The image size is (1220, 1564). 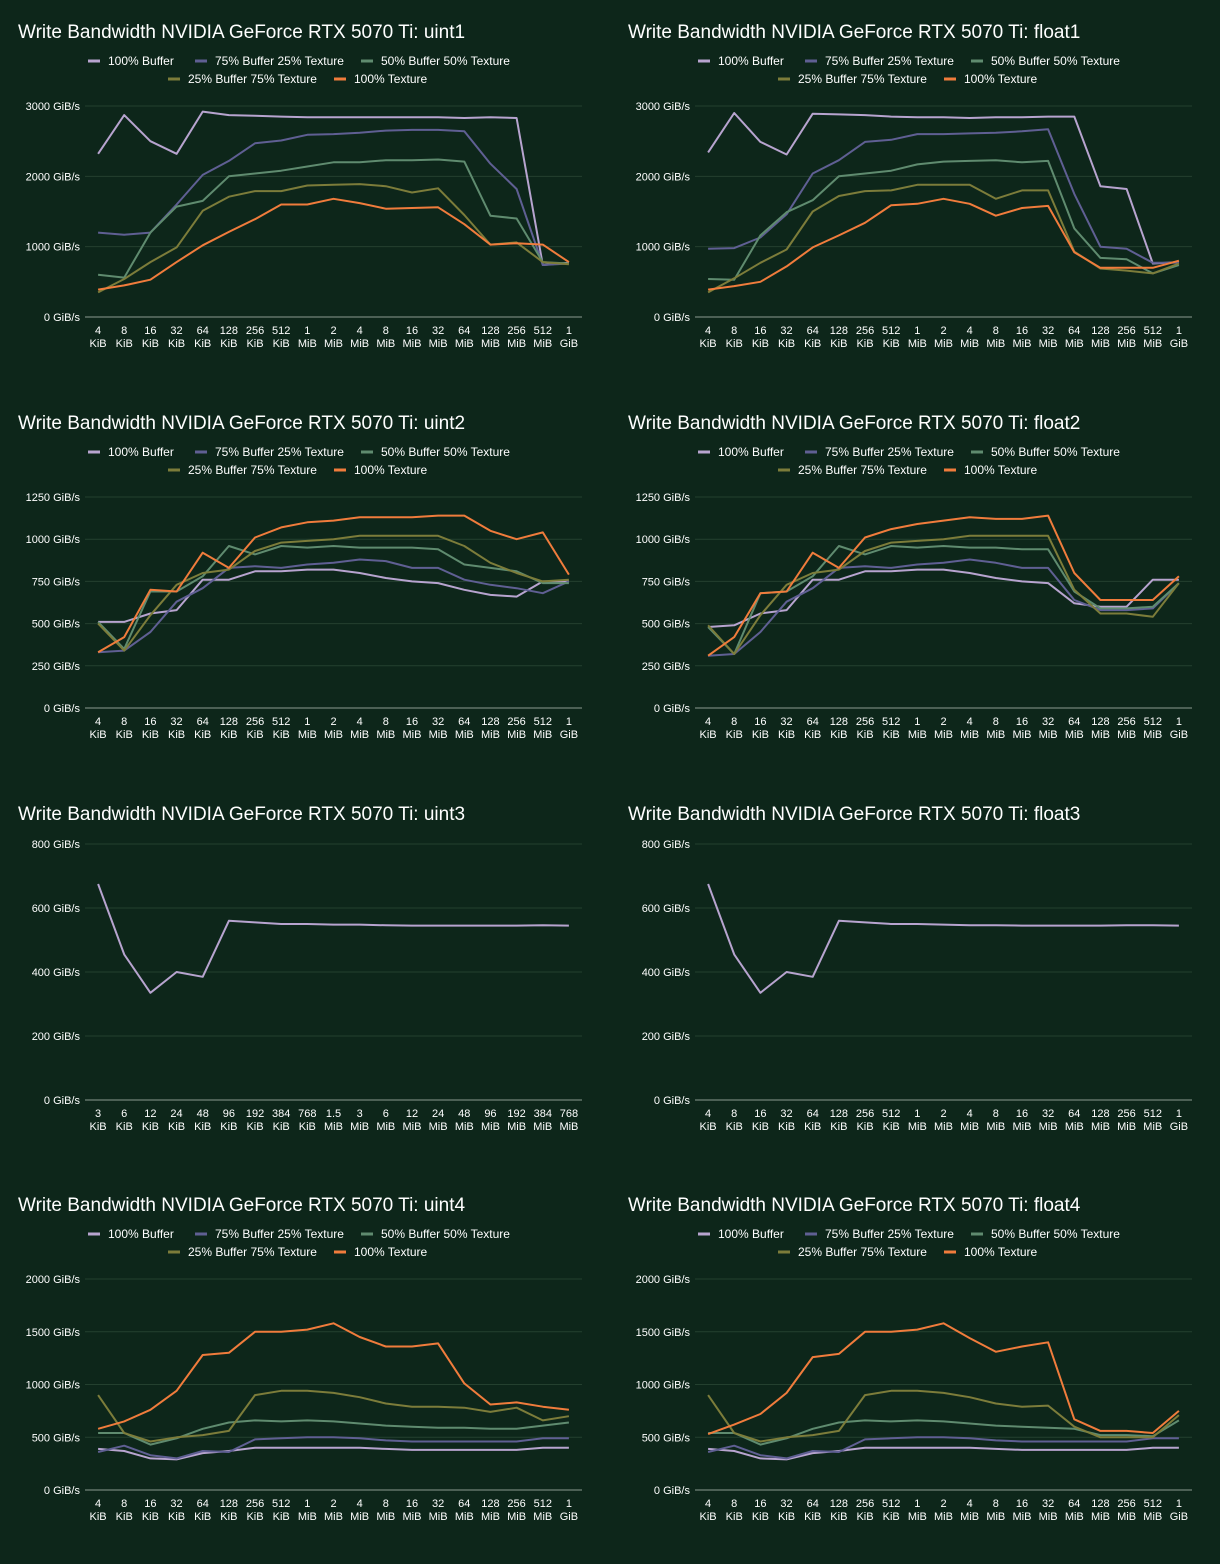 I want to click on y-tick-label: 400 GiB/s, so click(x=666, y=973).